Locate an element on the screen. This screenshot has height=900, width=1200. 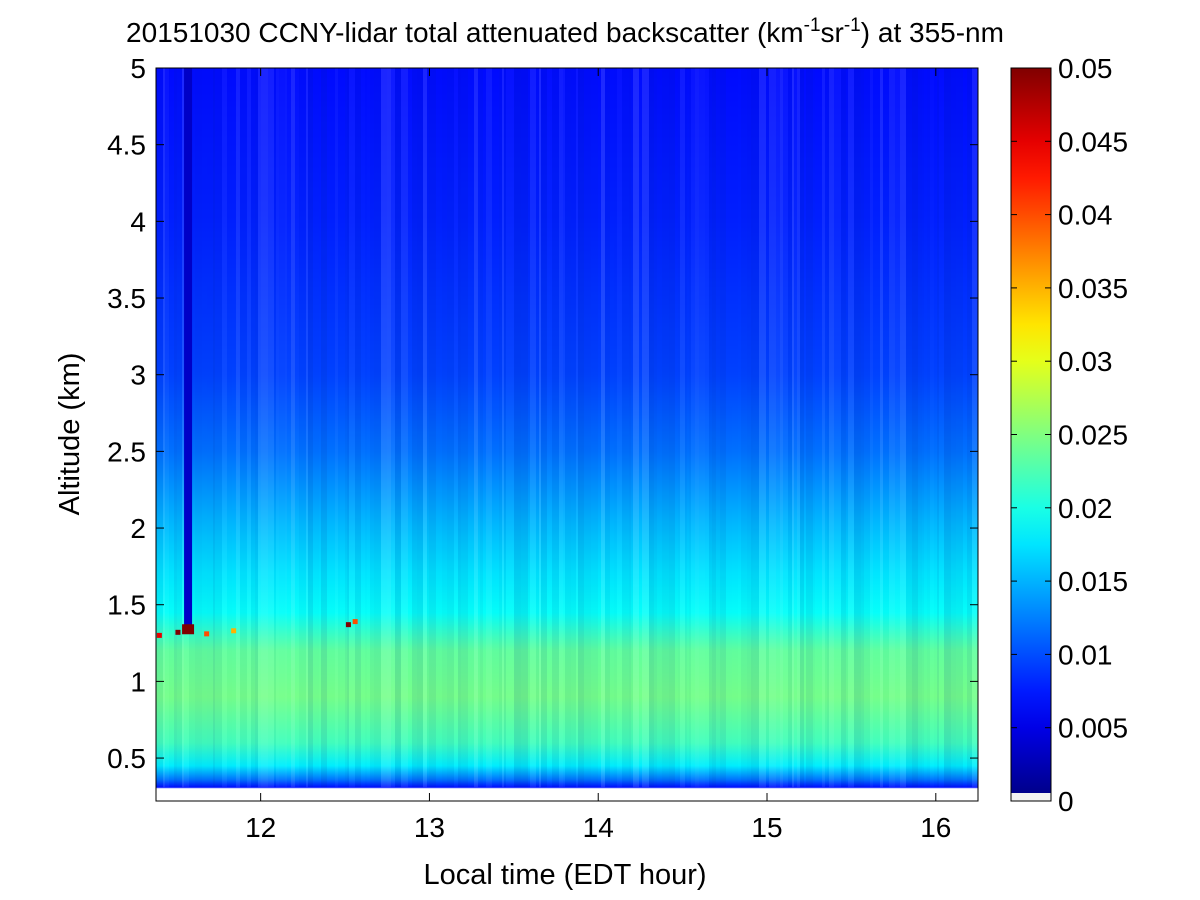
colorbar-tick-label: 0.045 is located at coordinates (1093, 141).